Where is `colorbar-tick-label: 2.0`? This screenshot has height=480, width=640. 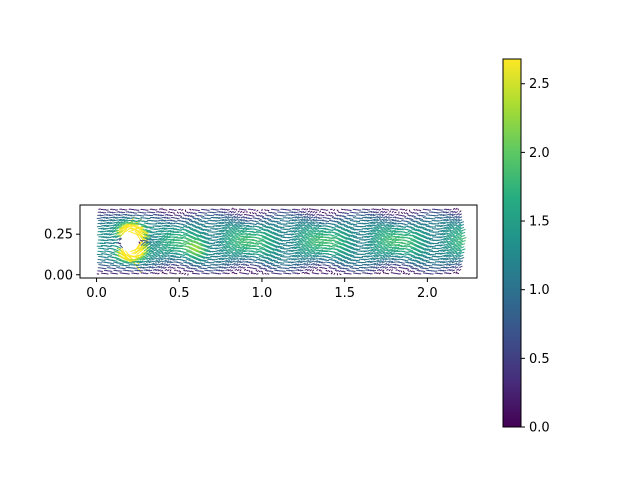 colorbar-tick-label: 2.0 is located at coordinates (539, 153).